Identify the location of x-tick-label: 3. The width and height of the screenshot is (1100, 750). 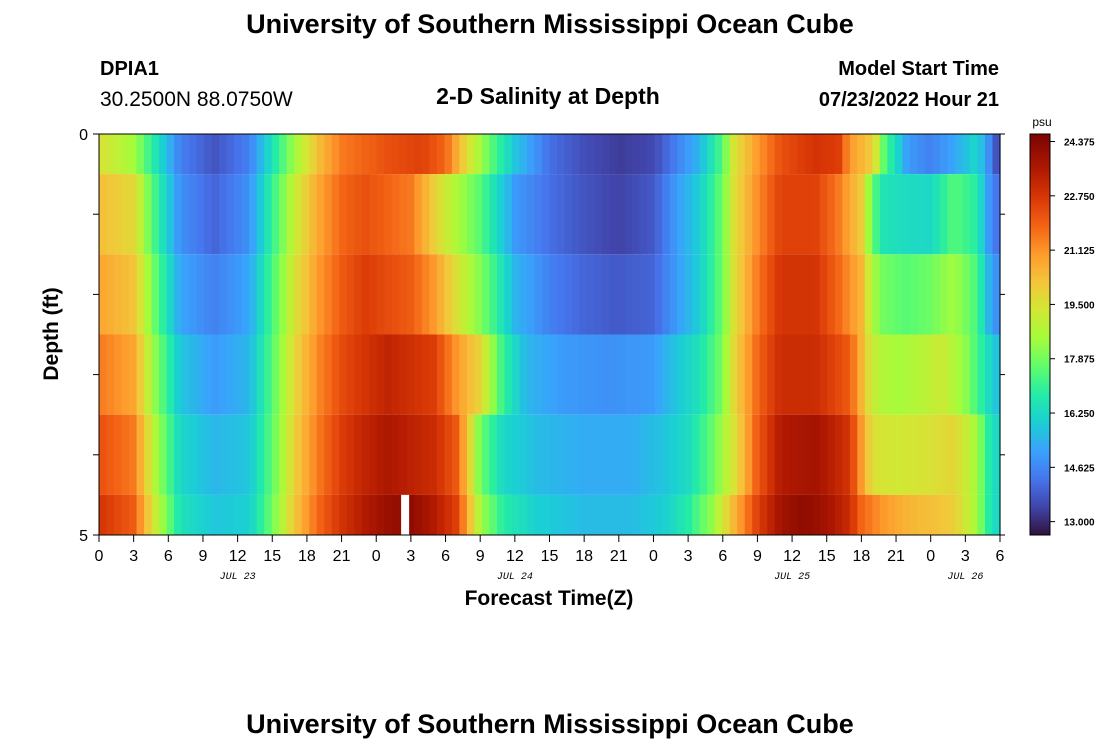
(410, 556).